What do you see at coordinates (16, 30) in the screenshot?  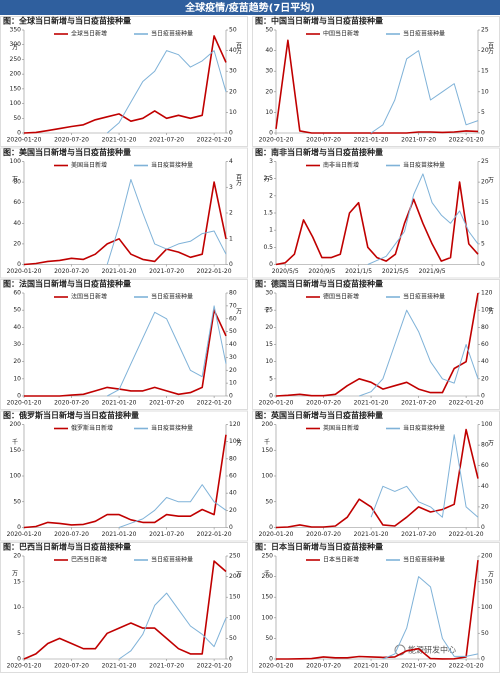 I see `y-tick-label: 350` at bounding box center [16, 30].